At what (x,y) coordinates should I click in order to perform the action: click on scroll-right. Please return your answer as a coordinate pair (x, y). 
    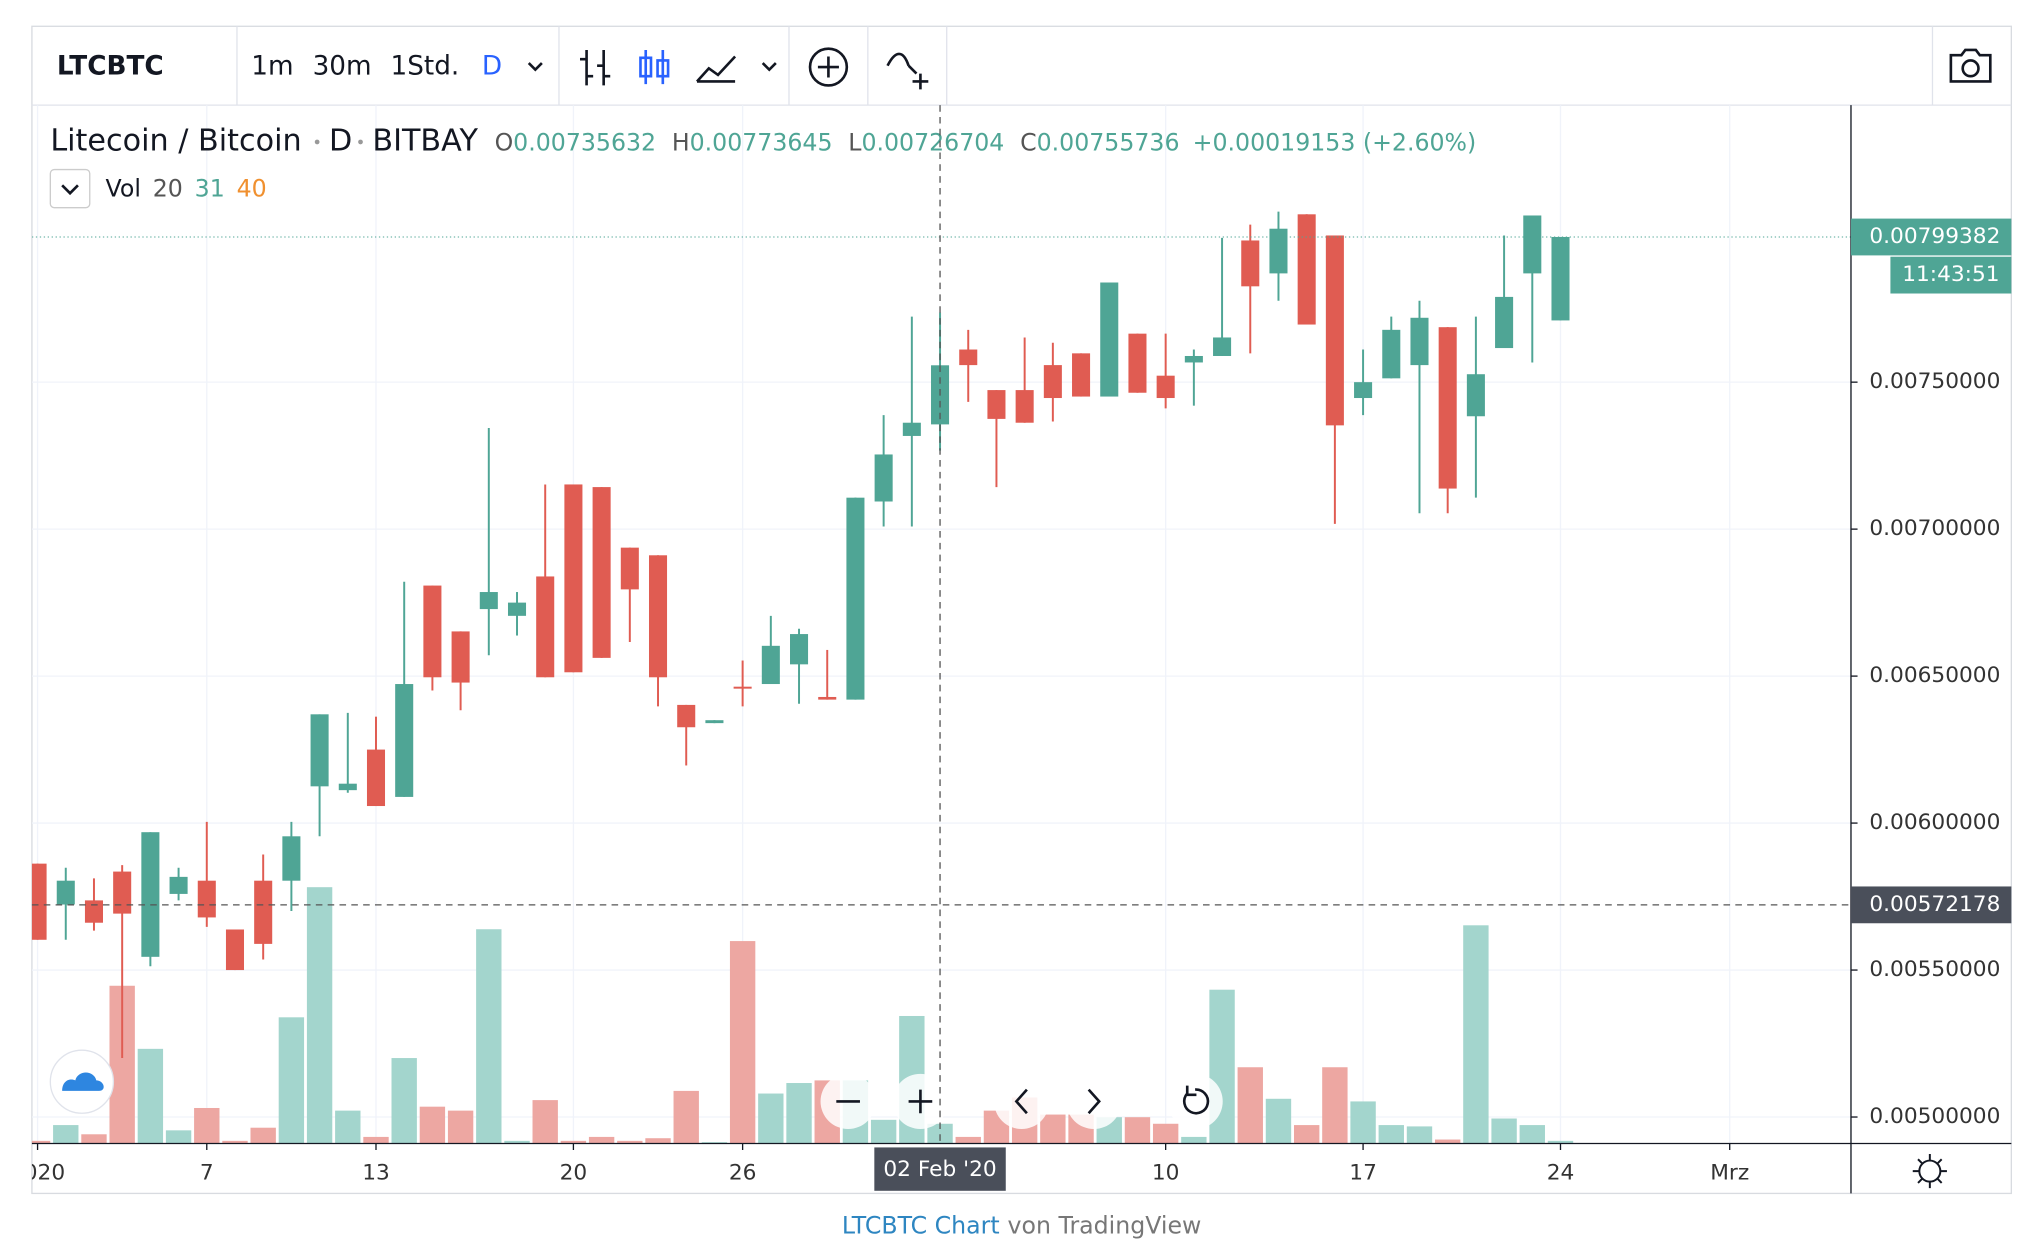
    Looking at the image, I should click on (1094, 1101).